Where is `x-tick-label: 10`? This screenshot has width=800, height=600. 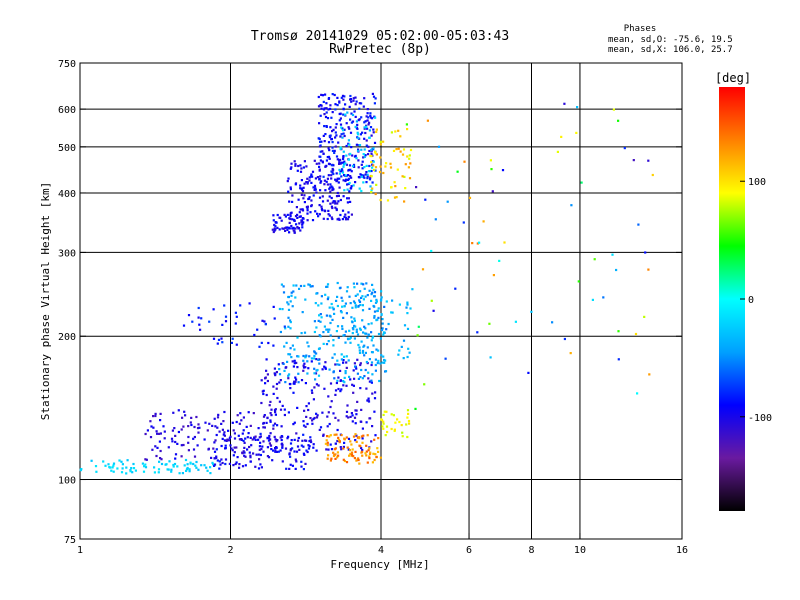
x-tick-label: 10 is located at coordinates (580, 550).